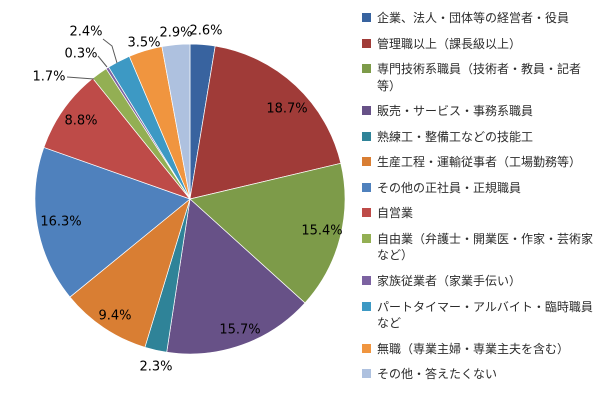 The width and height of the screenshot is (600, 408). What do you see at coordinates (455, 136) in the screenshot?
I see `legend-item-label: 熟練工・整備工などの技能工` at bounding box center [455, 136].